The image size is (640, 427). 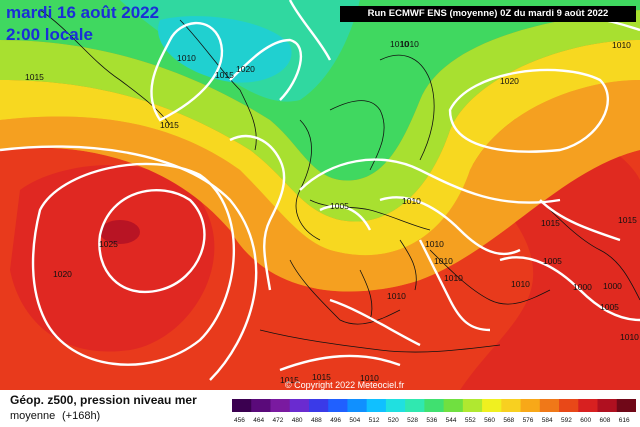 I want to click on scale-label: 472, so click(x=277, y=420).